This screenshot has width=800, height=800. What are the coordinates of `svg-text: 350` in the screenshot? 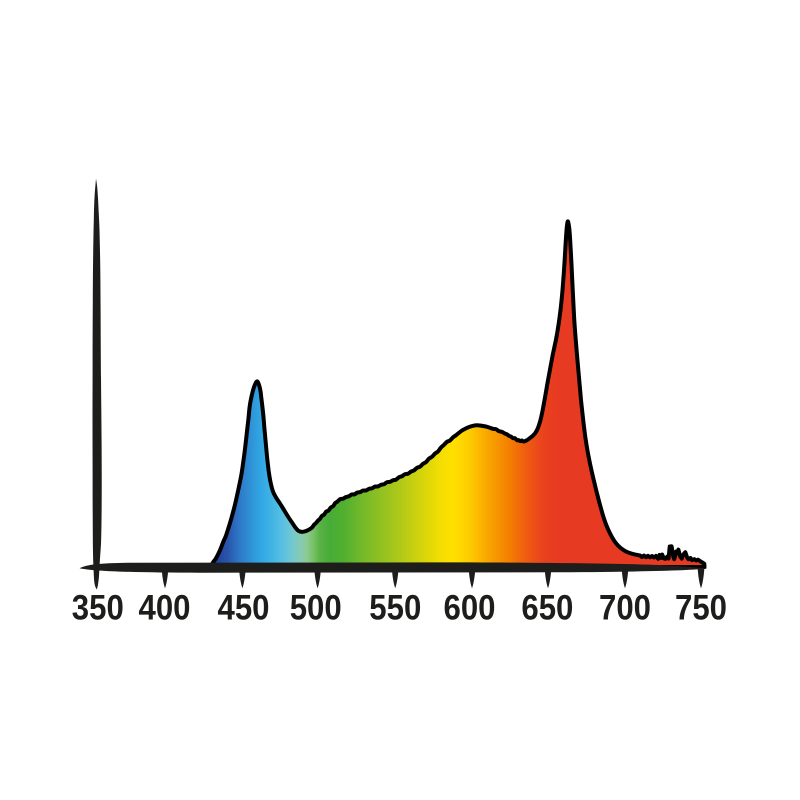 It's located at (98, 608).